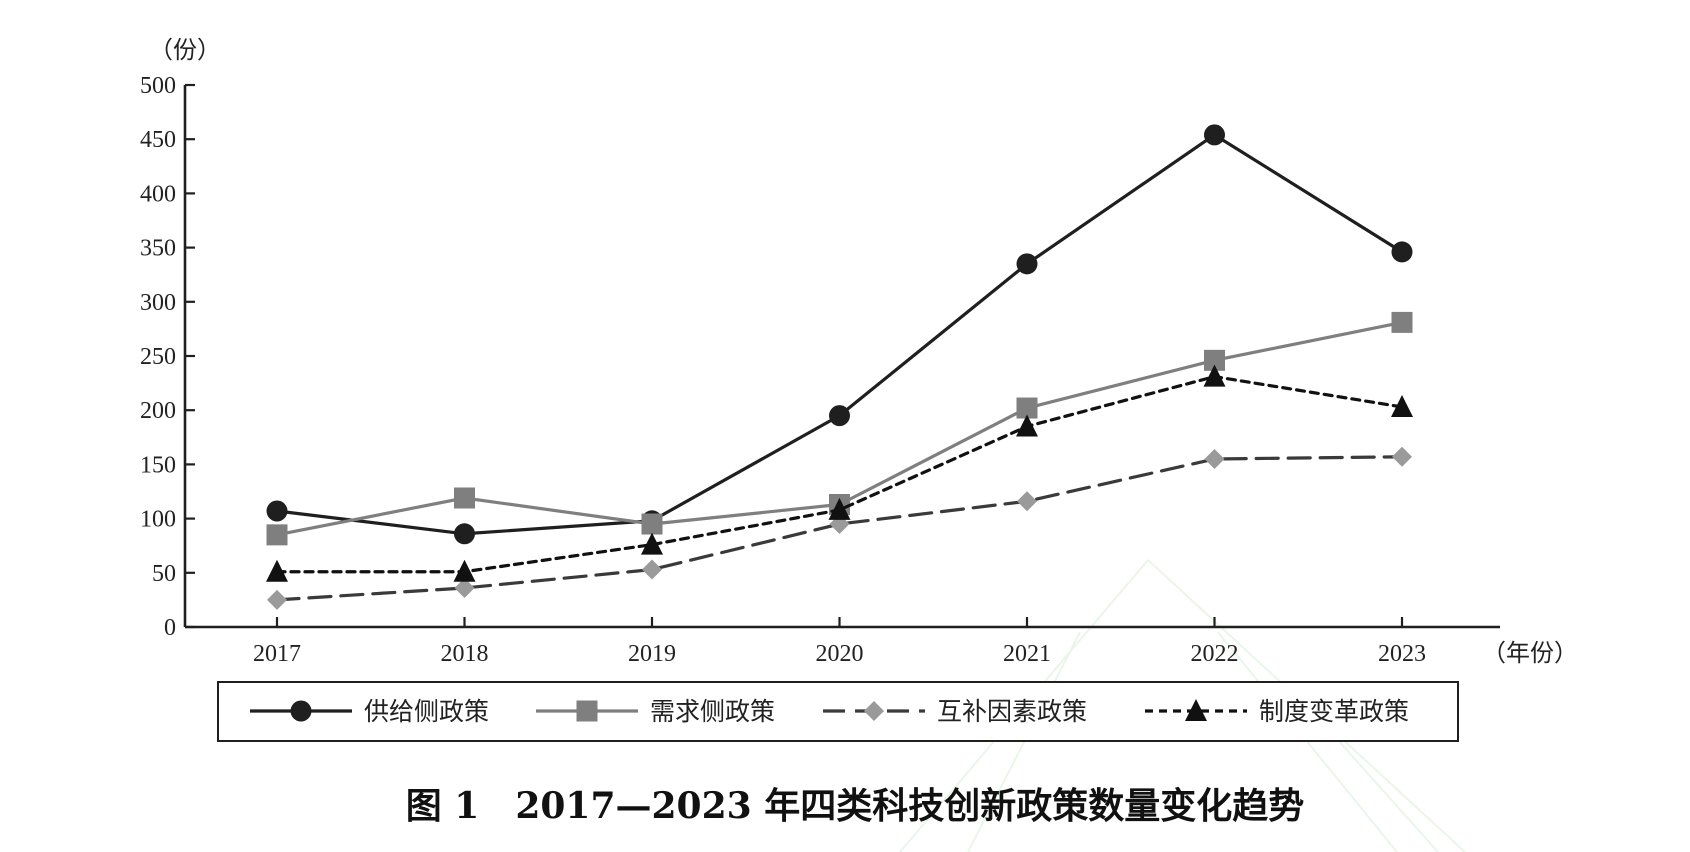 This screenshot has width=1690, height=852. Describe the element at coordinates (277, 654) in the screenshot. I see `x-tick-label-0: 2017` at that location.